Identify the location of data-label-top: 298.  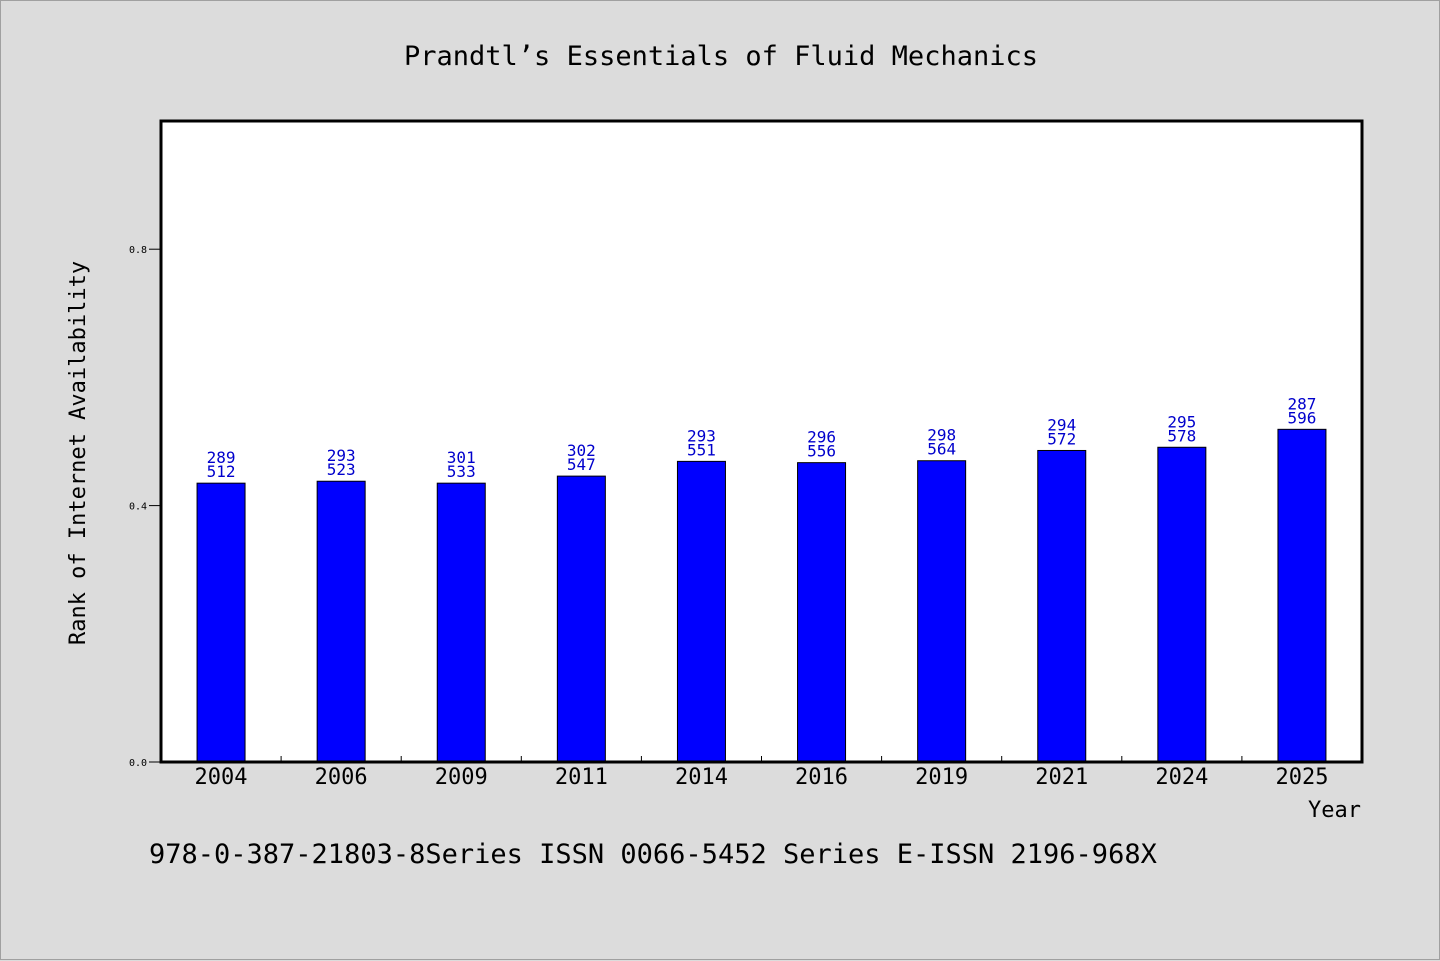
(941, 435).